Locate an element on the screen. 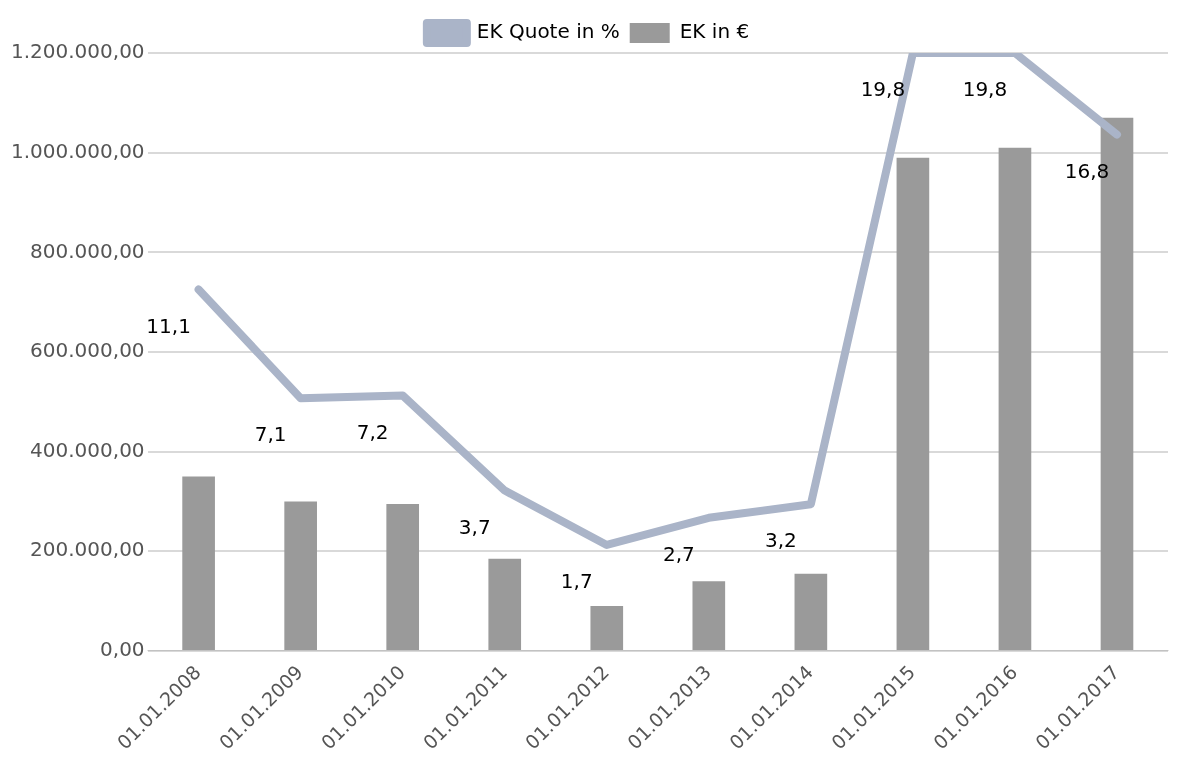 This screenshot has height=774, width=1198. data-label: 11,1 is located at coordinates (168, 325).